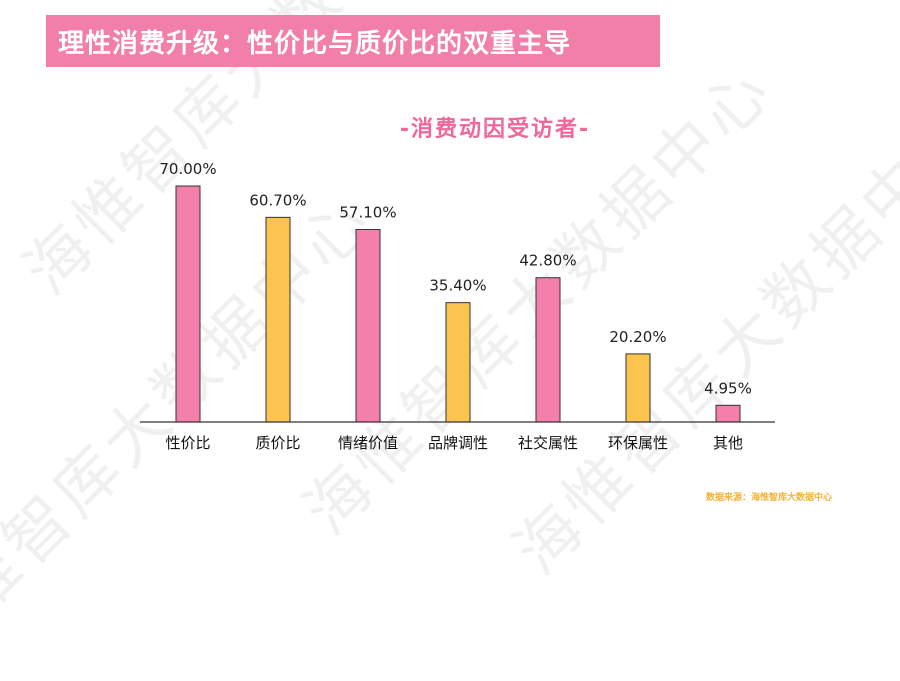 The image size is (900, 681). I want to click on value-label-4: 42.80%, so click(547, 261).